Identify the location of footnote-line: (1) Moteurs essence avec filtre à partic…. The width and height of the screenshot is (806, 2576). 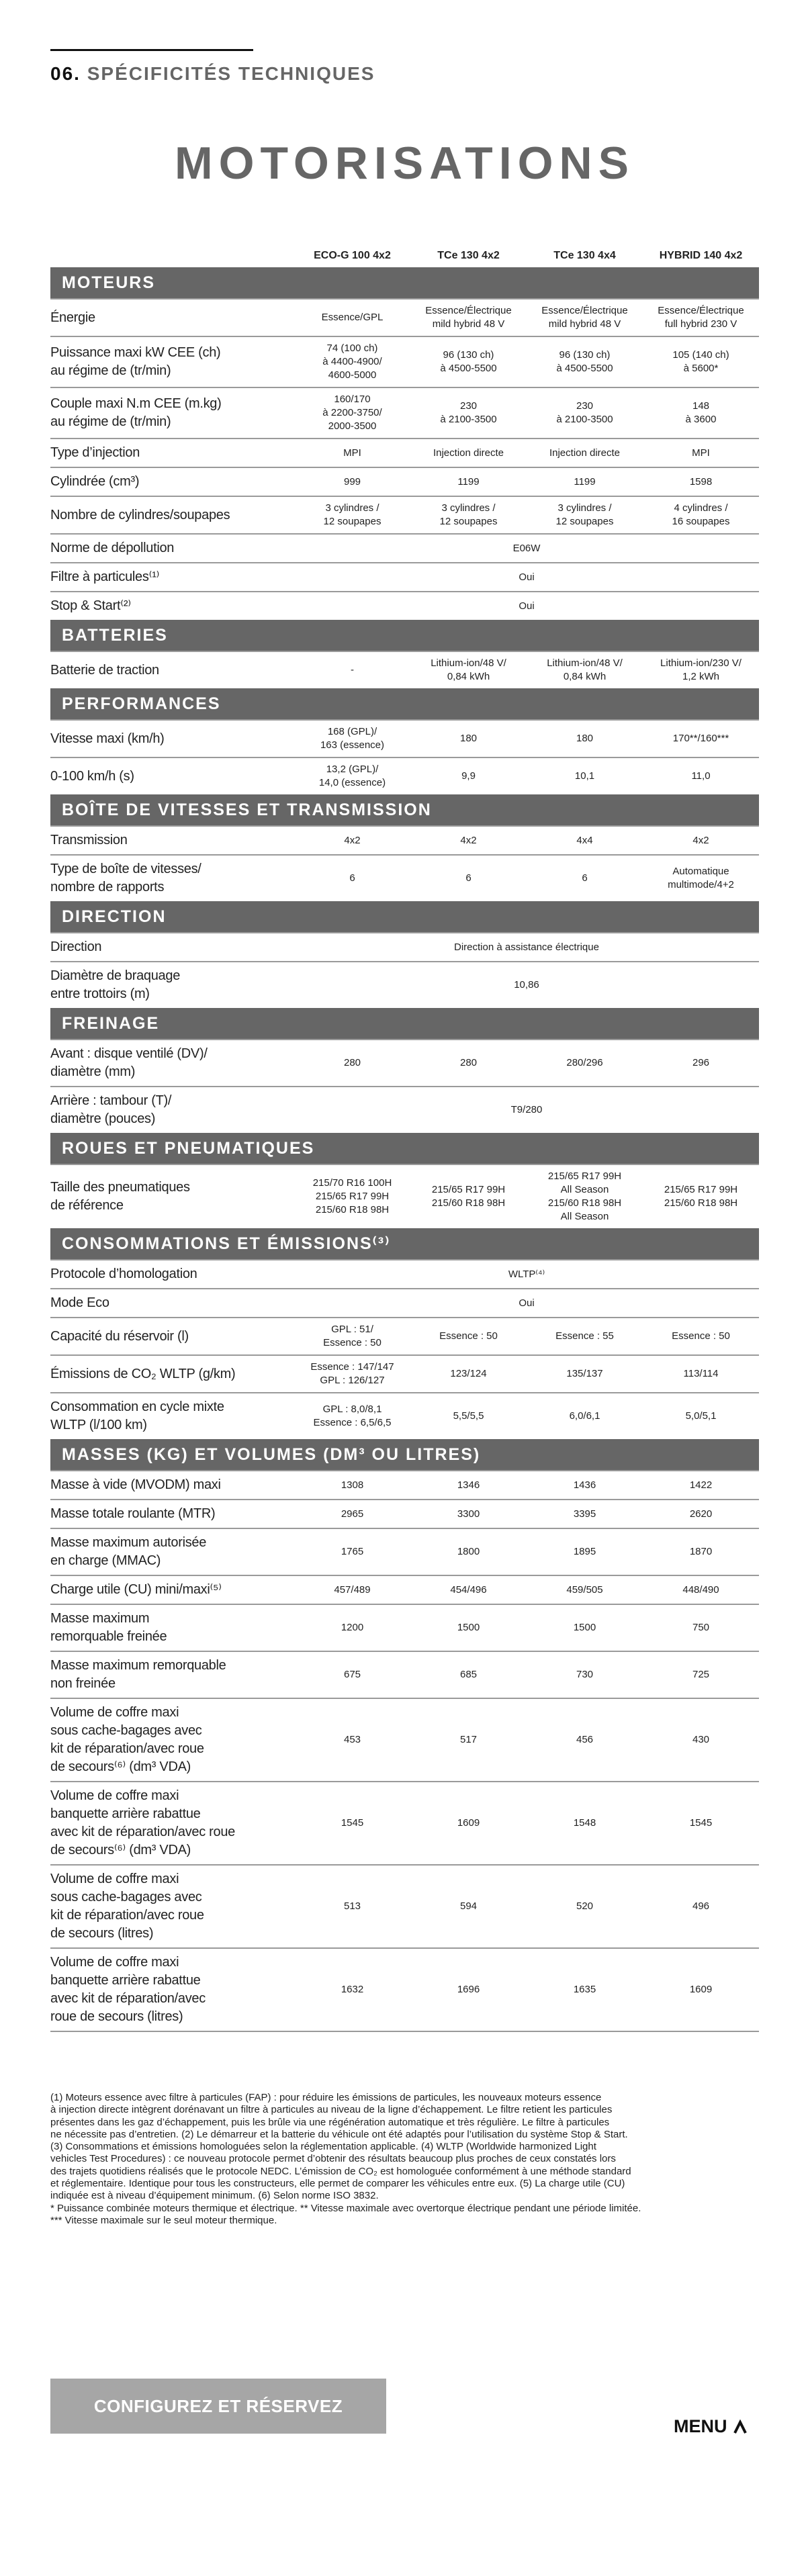
(326, 2097).